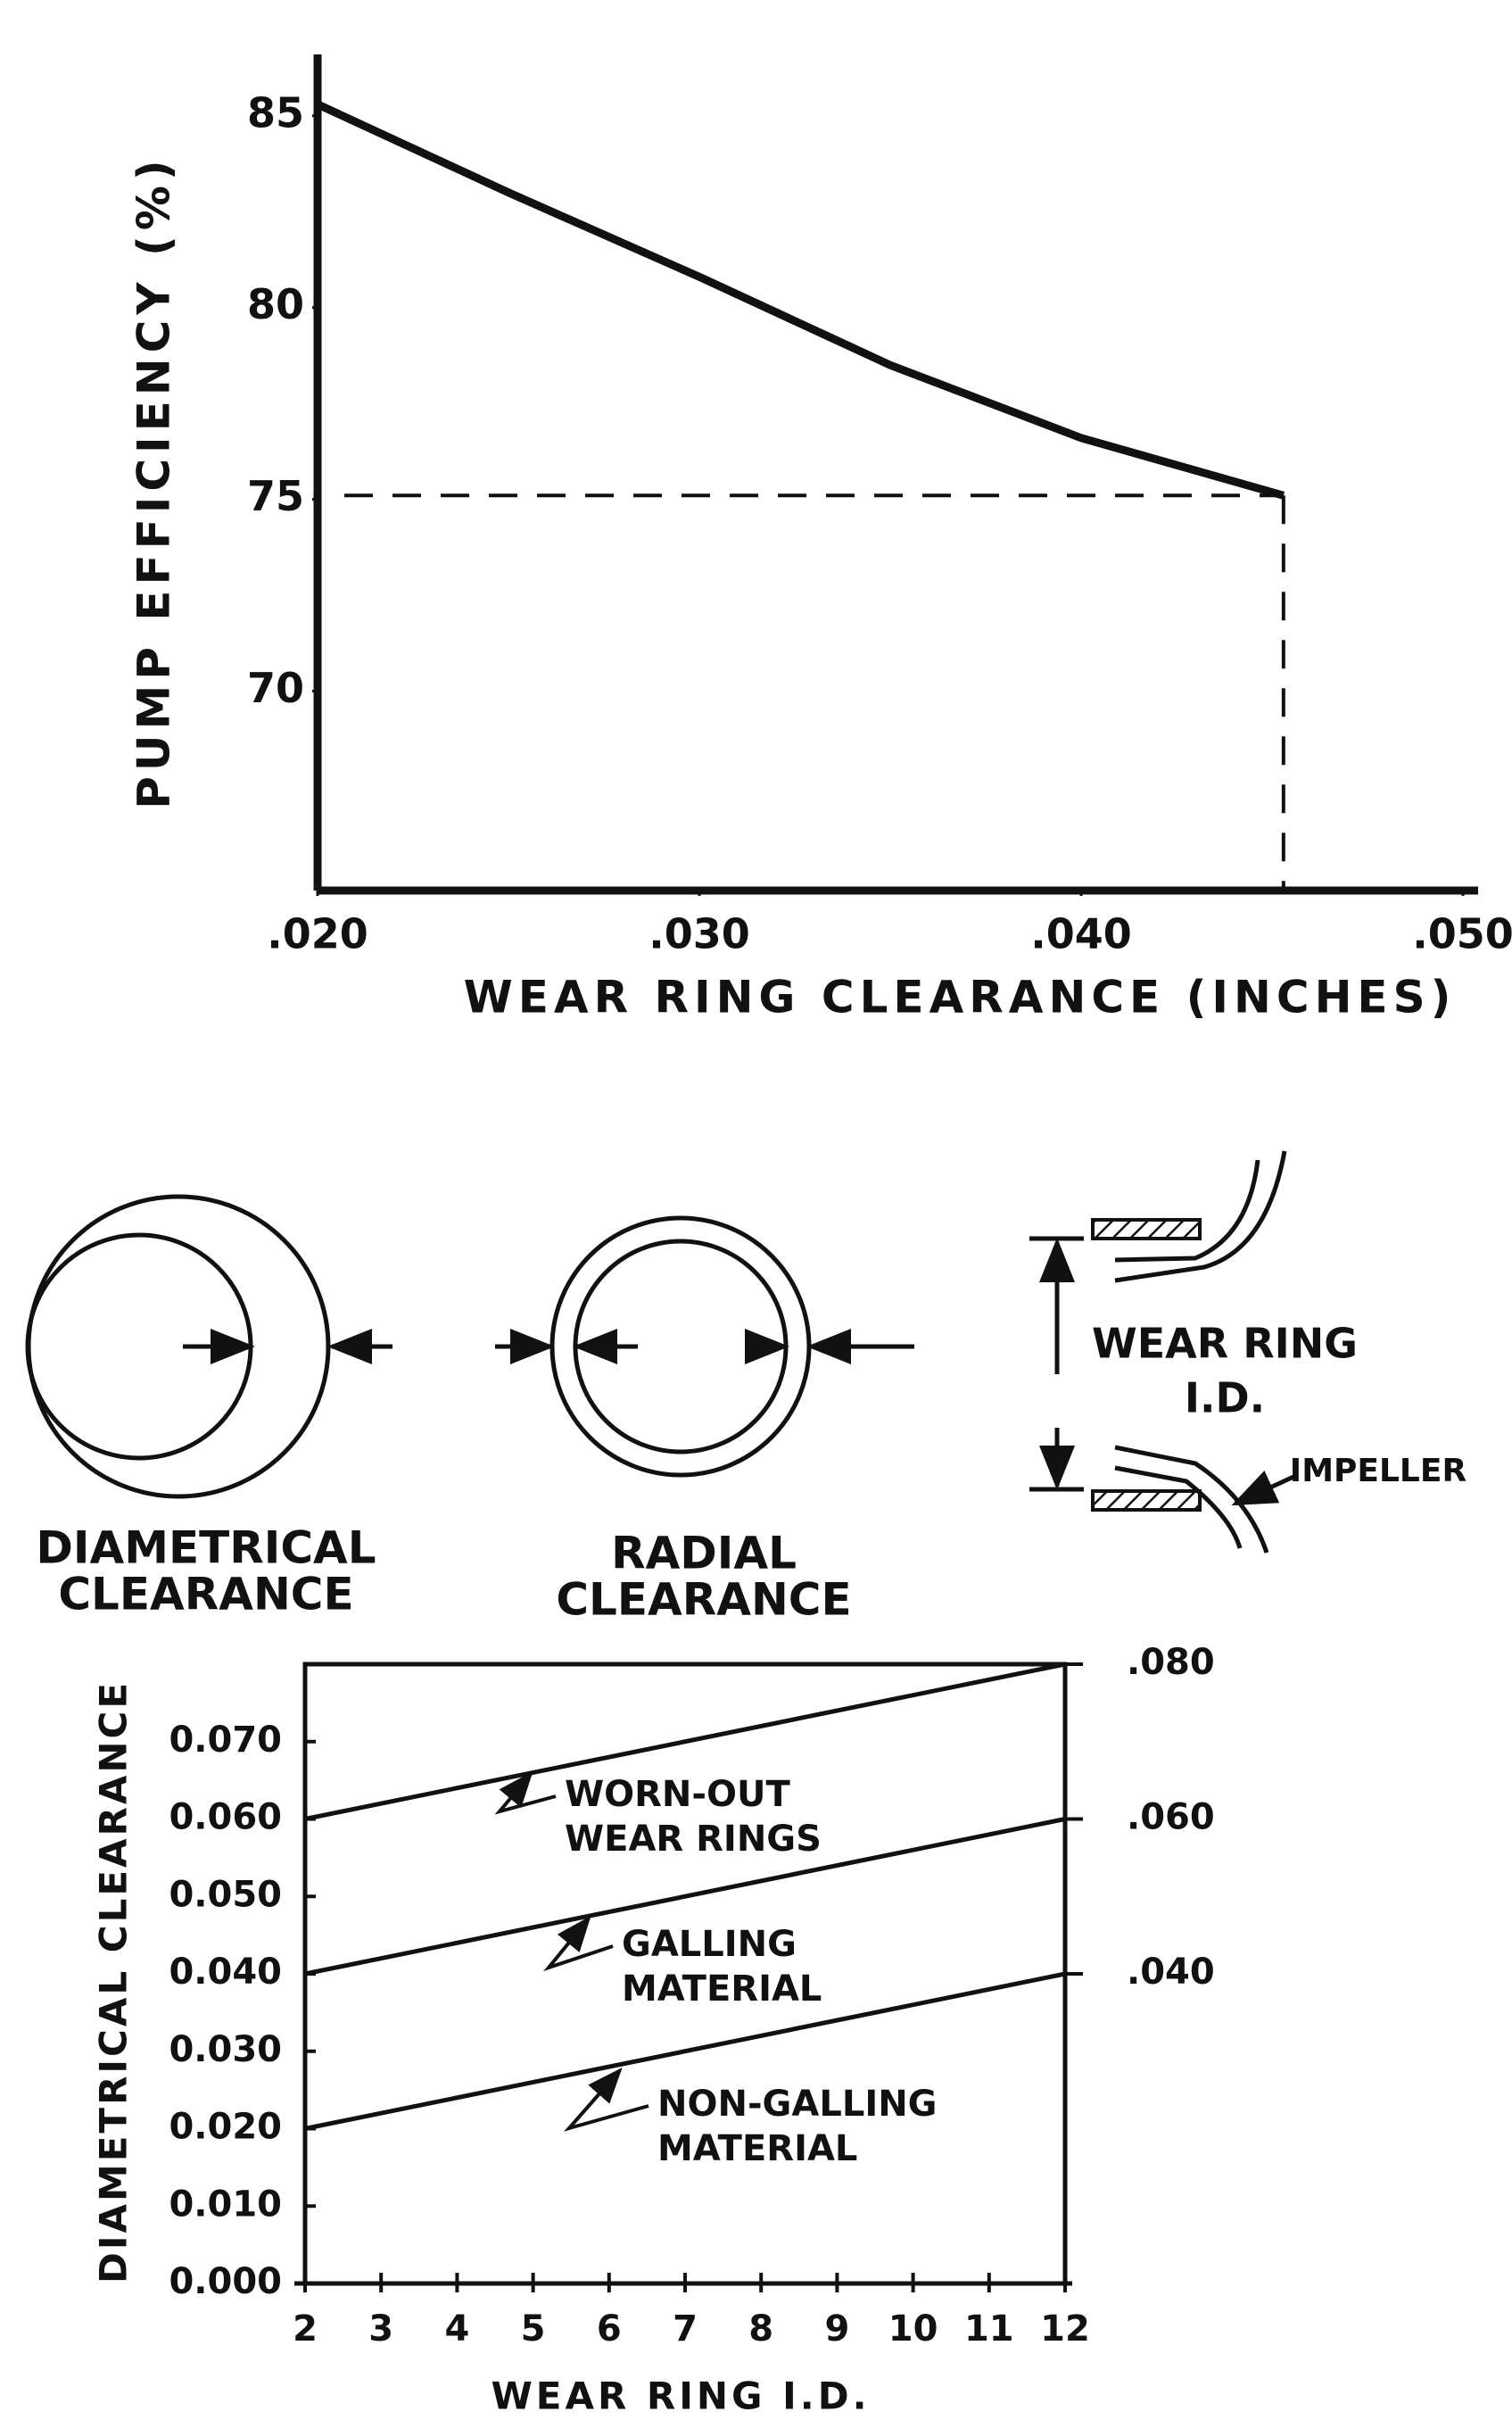 The height and width of the screenshot is (2420, 1512). Describe the element at coordinates (800, 300) in the screenshot. I see `efficiency-line` at that location.